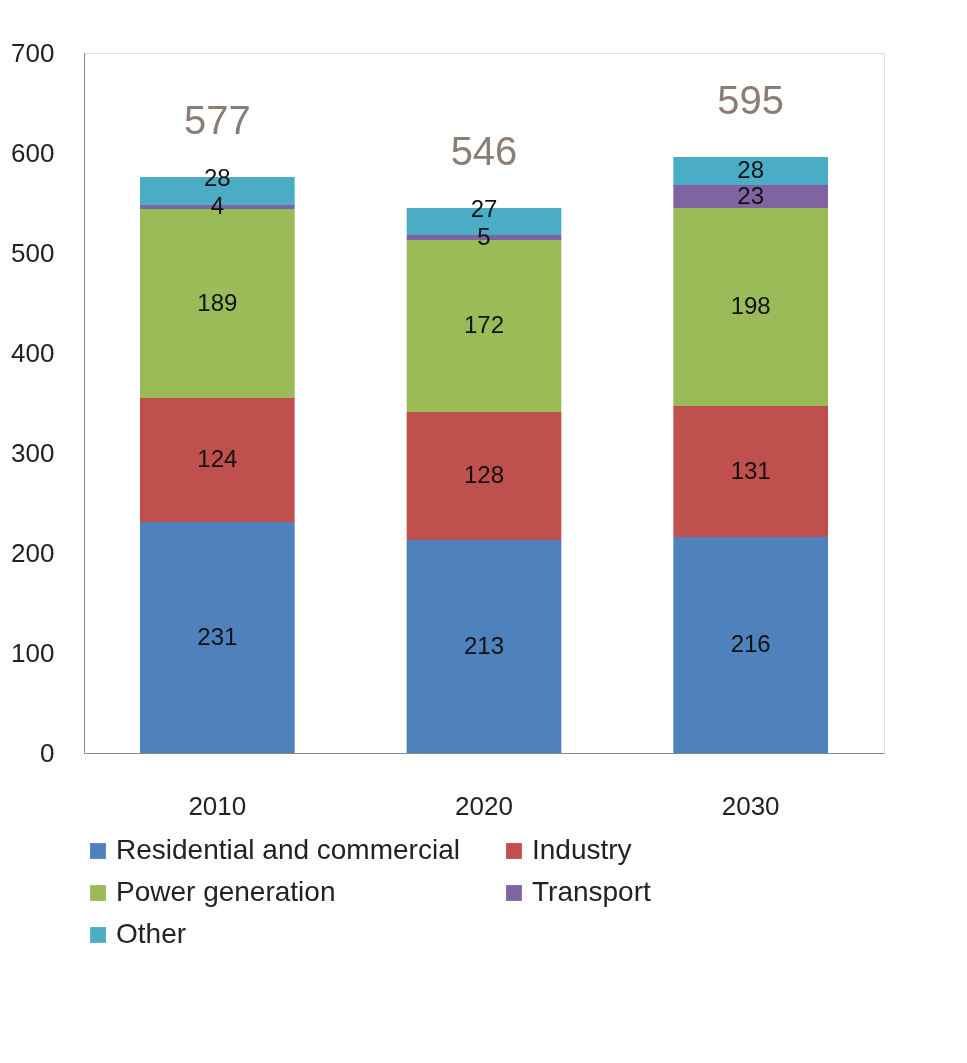 The image size is (967, 1063). What do you see at coordinates (217, 205) in the screenshot?
I see `data-label: 4` at bounding box center [217, 205].